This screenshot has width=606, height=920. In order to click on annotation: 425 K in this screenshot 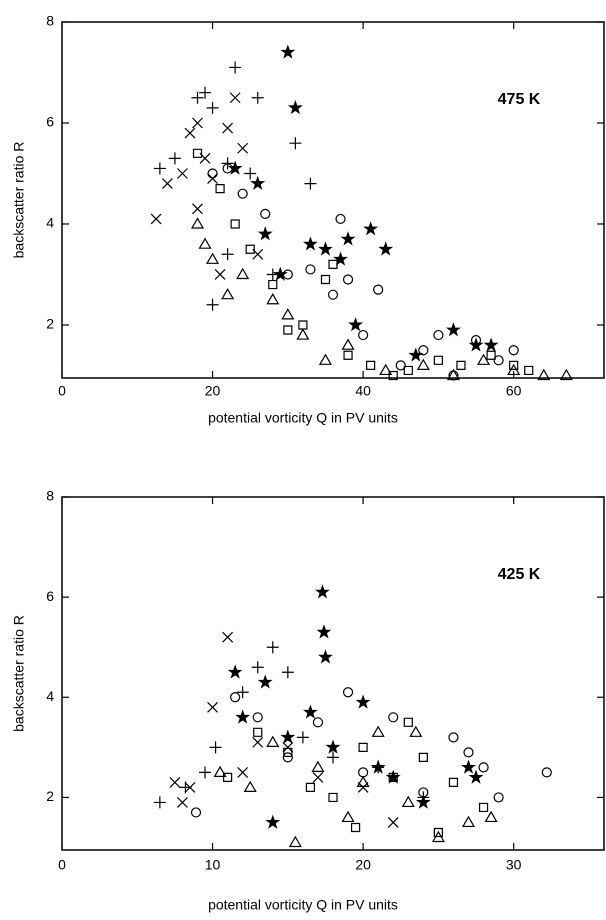, I will do `click(519, 574)`.